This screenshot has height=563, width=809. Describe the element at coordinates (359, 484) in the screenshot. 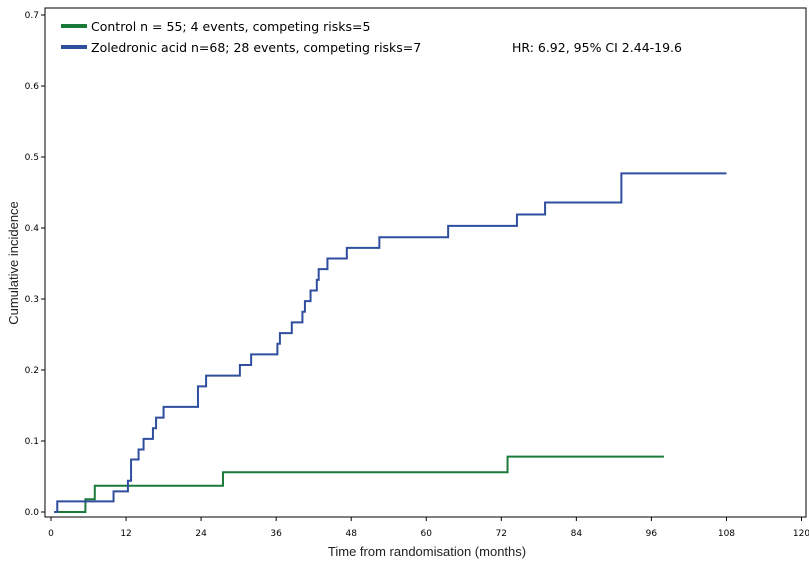

I see `control-step-line` at that location.